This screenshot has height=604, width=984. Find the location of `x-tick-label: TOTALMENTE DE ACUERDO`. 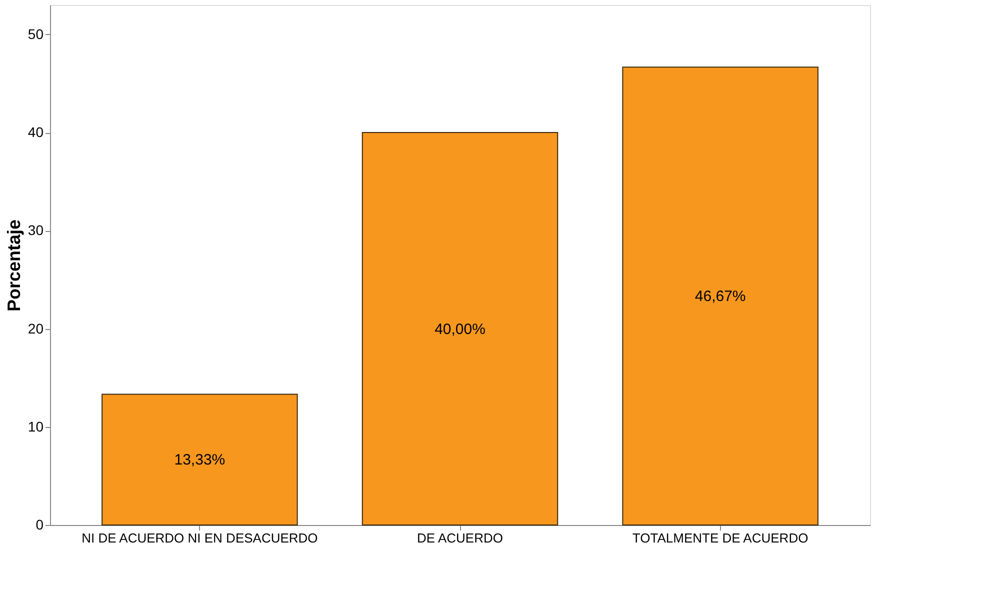

x-tick-label: TOTALMENTE DE ACUERDO is located at coordinates (720, 538).